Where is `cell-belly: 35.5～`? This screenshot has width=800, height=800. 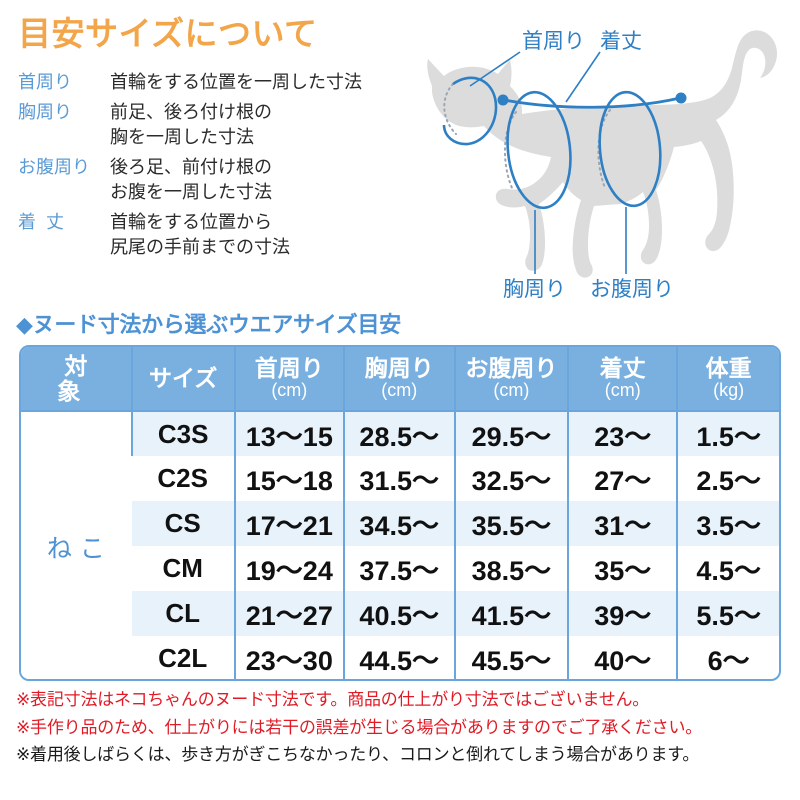 cell-belly: 35.5～ is located at coordinates (511, 523).